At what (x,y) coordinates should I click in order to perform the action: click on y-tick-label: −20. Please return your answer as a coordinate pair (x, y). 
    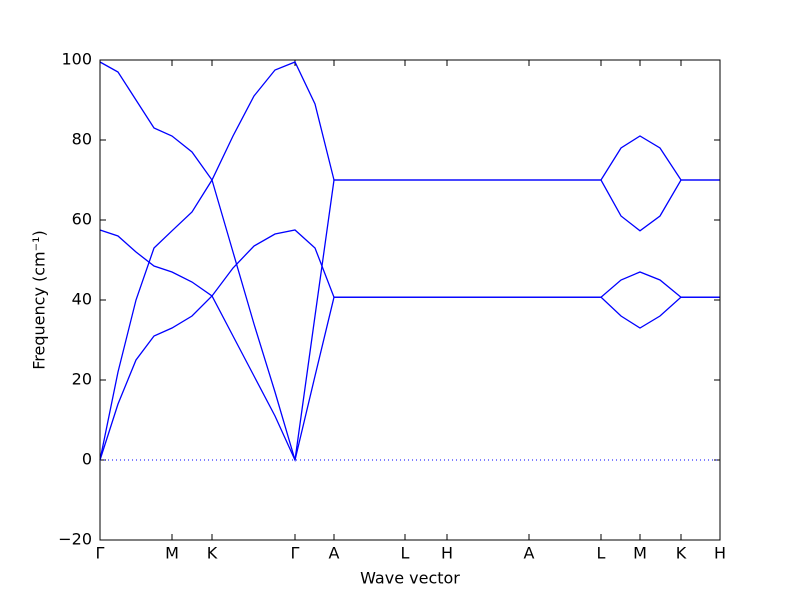
    Looking at the image, I should click on (75, 539).